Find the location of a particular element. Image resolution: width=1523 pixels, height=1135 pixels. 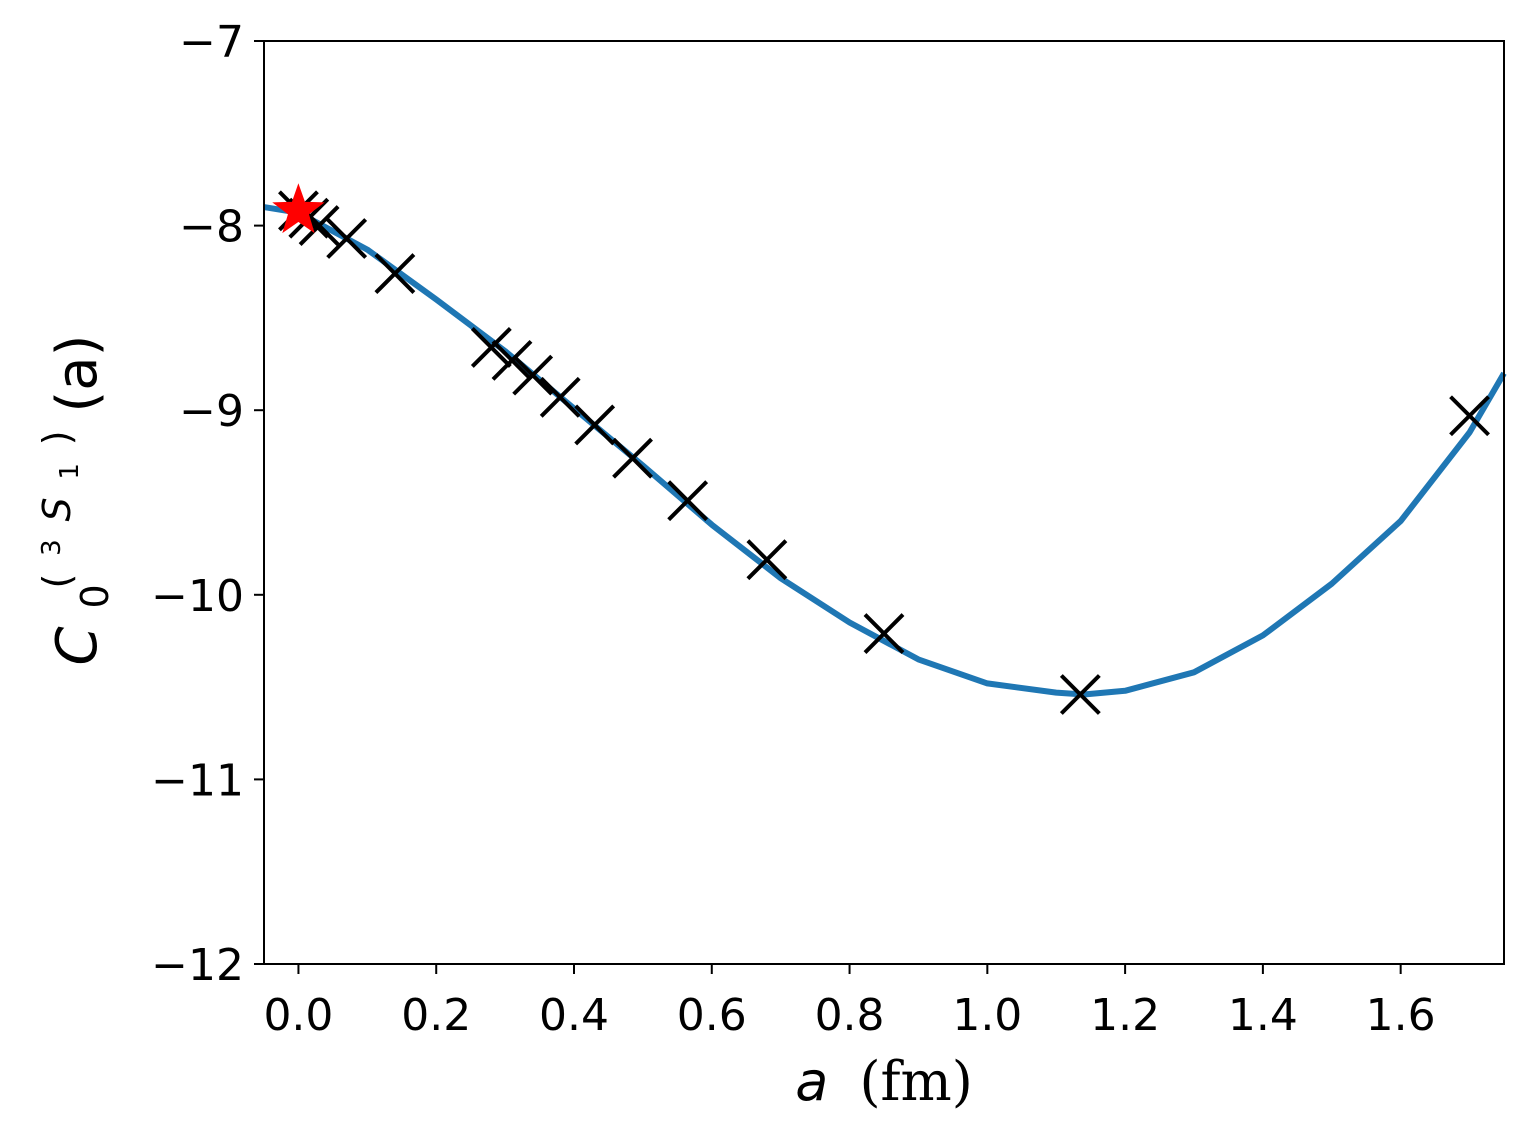

x-tick-label: 0.0 is located at coordinates (298, 1015).